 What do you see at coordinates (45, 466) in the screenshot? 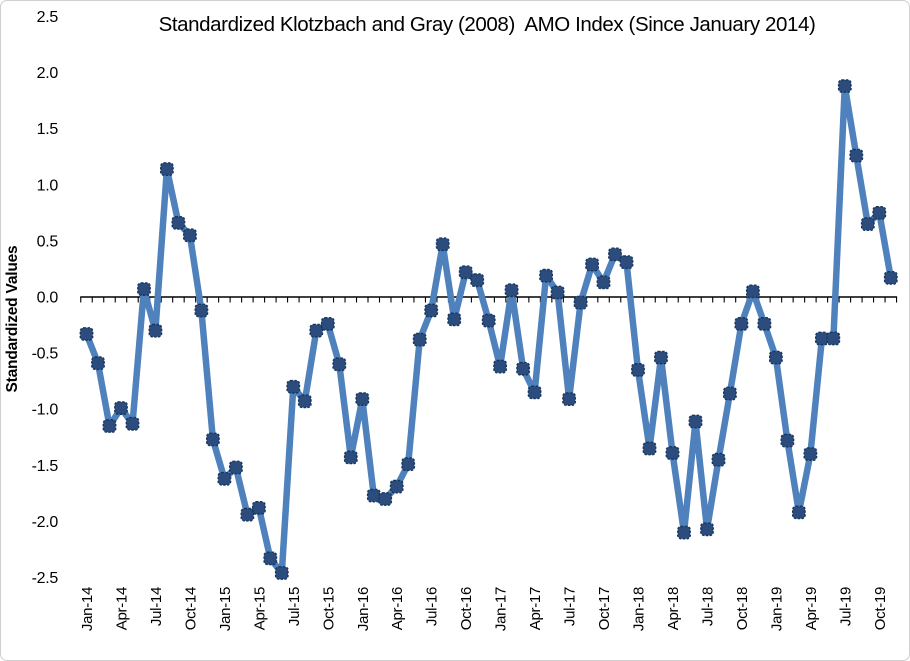
I see `y-tick-label: -1.5` at bounding box center [45, 466].